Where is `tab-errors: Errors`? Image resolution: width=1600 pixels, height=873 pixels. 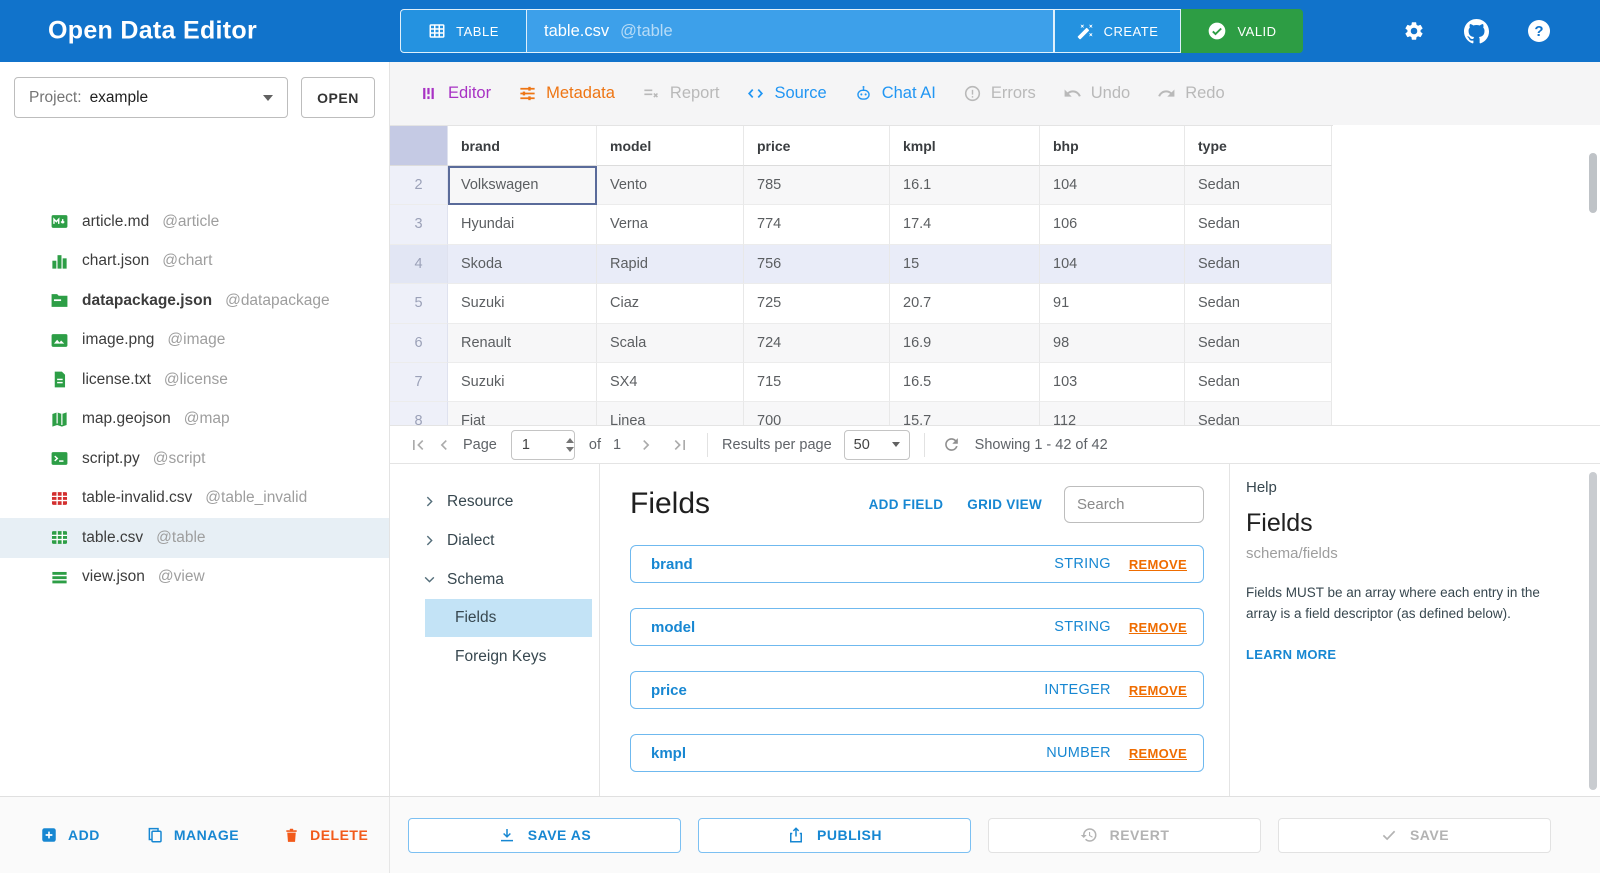 tab-errors: Errors is located at coordinates (999, 93).